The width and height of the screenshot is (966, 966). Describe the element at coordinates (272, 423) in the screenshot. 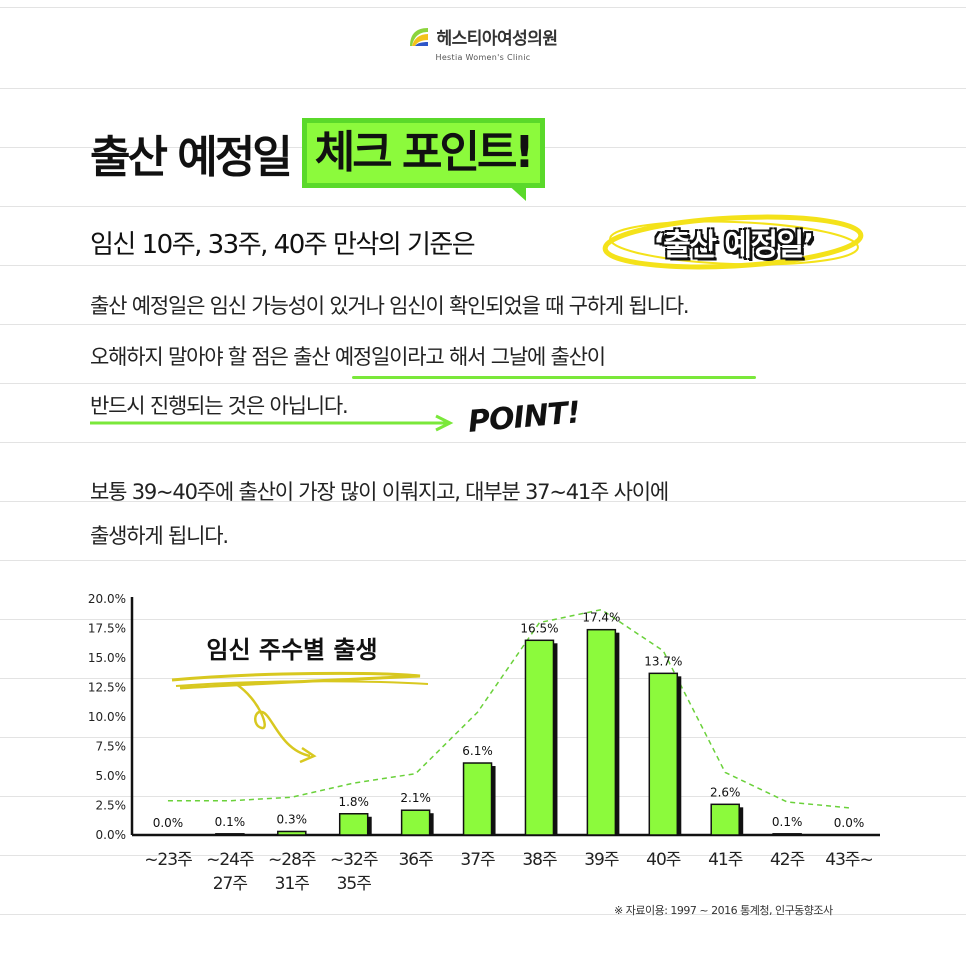

I see `underline-arrow` at that location.